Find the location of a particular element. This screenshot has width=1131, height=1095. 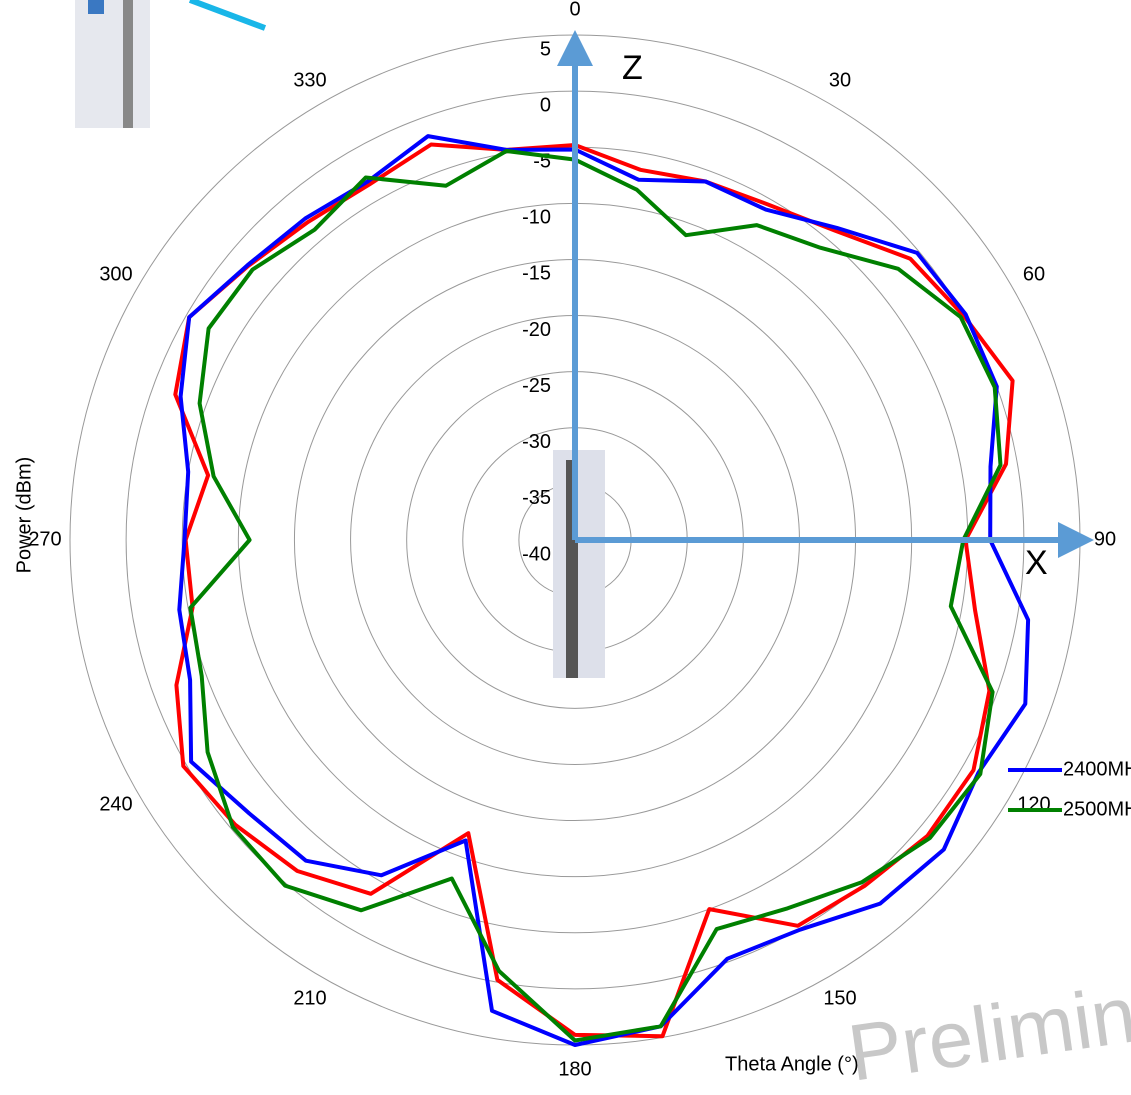

angle-tick-label: 180 is located at coordinates (574, 1069).